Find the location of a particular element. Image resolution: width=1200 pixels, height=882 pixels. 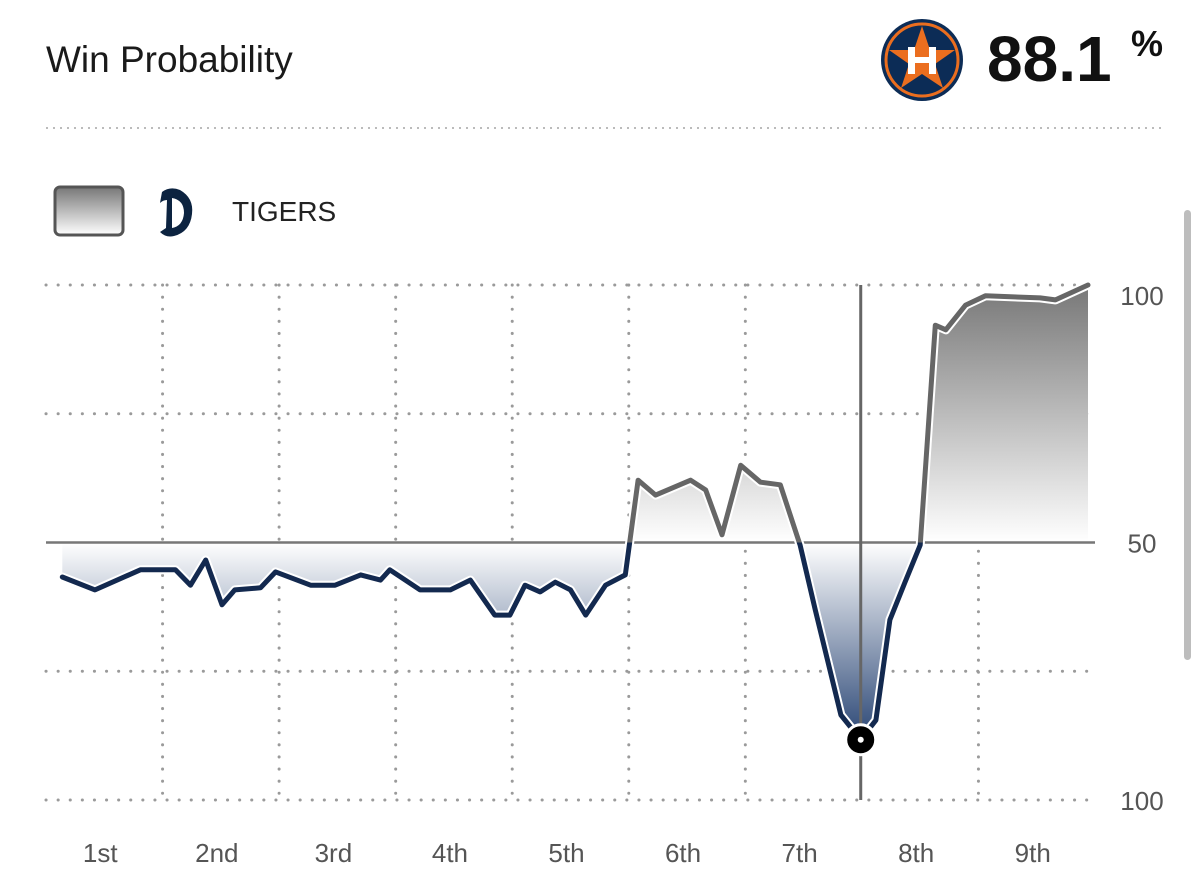

x-tick-label: 8th is located at coordinates (916, 853).